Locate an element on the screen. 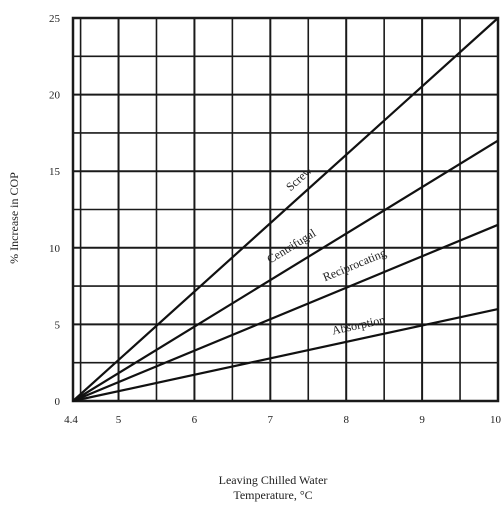  x-tick-label: 10 is located at coordinates (495, 420).